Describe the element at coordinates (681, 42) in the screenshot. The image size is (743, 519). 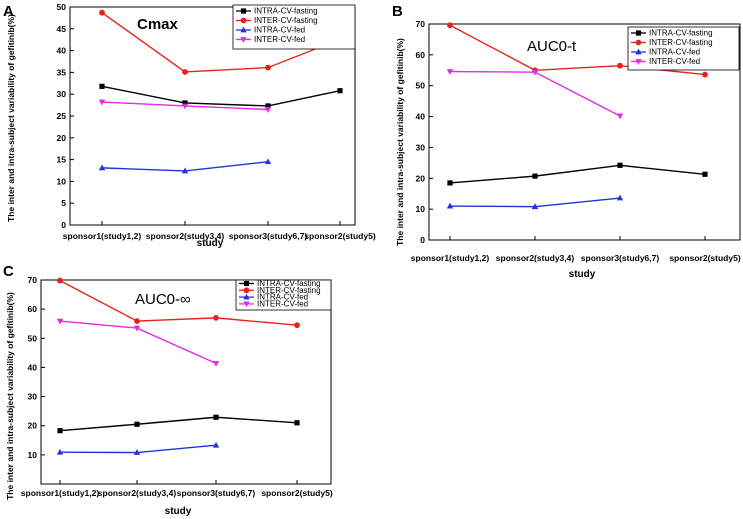
I see `legend-label-b-inter-cv-fasting: INTER-CV-fasting` at that location.